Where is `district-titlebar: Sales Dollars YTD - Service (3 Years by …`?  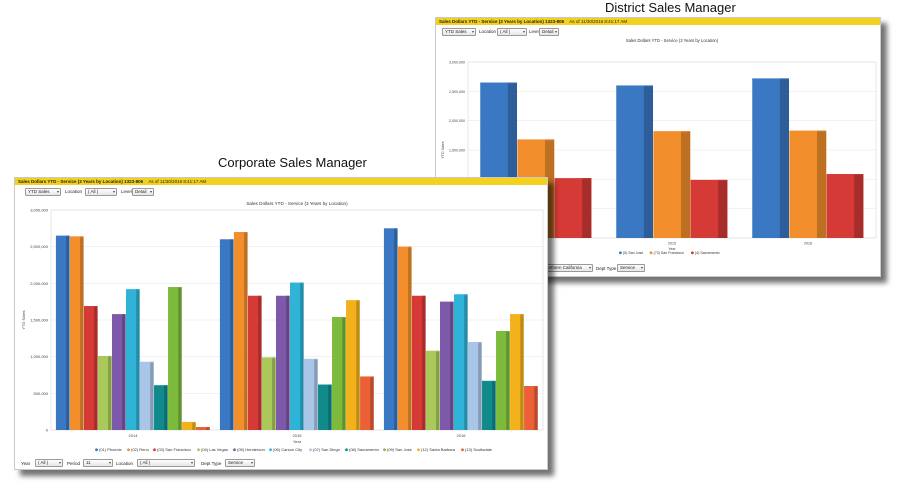
district-titlebar: Sales Dollars YTD - Service (3 Years by … is located at coordinates (658, 21).